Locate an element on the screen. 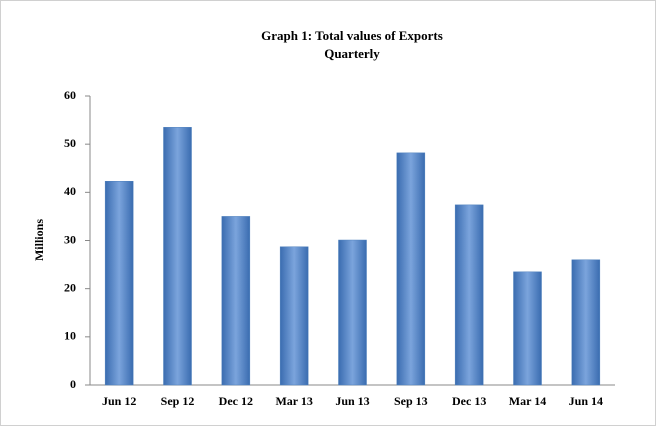 This screenshot has width=656, height=426. y-tick-label: 0 is located at coordinates (73, 384).